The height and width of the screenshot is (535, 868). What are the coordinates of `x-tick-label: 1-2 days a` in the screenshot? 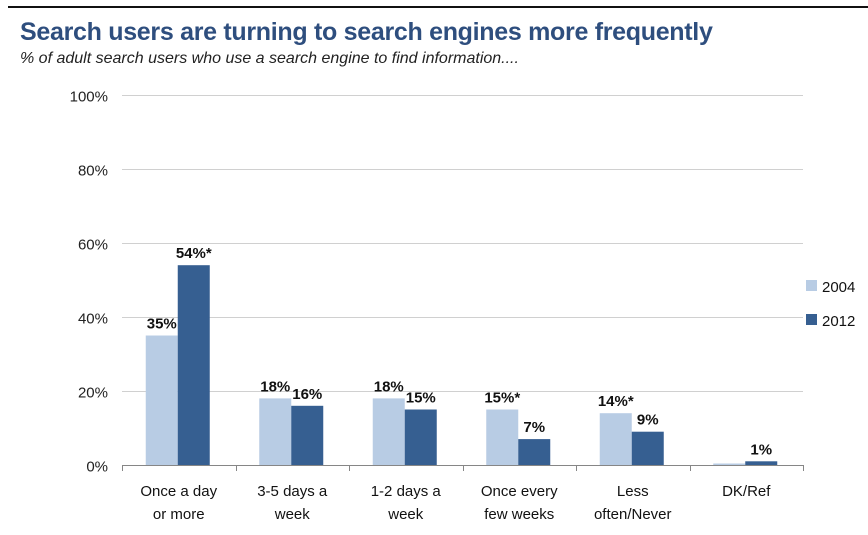 It's located at (406, 491).